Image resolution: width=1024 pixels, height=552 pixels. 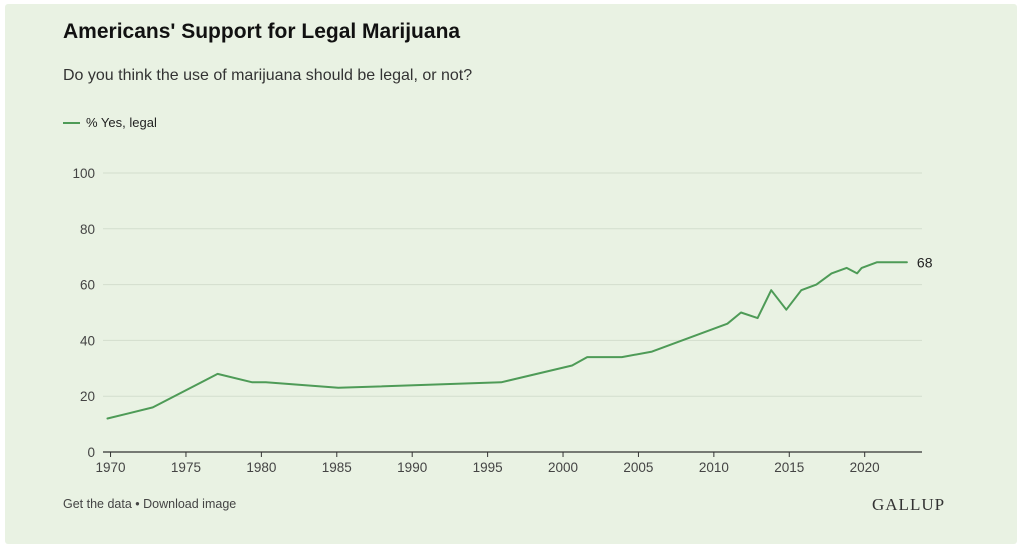 I want to click on y-tick-label-80: 80, so click(x=87, y=229).